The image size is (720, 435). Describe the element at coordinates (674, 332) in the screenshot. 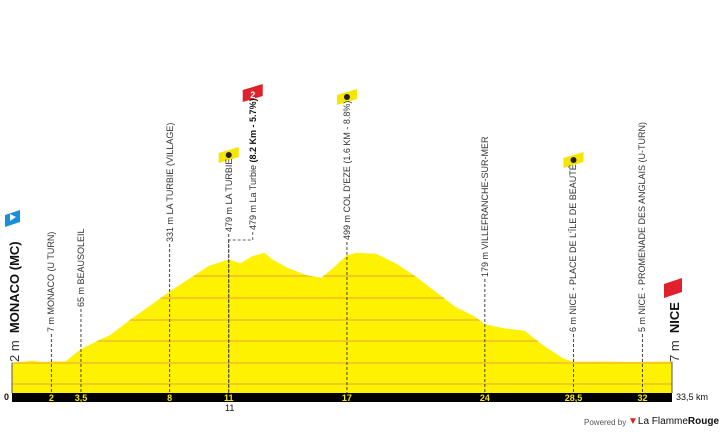

I see `finish-label: 7 m NICE` at that location.